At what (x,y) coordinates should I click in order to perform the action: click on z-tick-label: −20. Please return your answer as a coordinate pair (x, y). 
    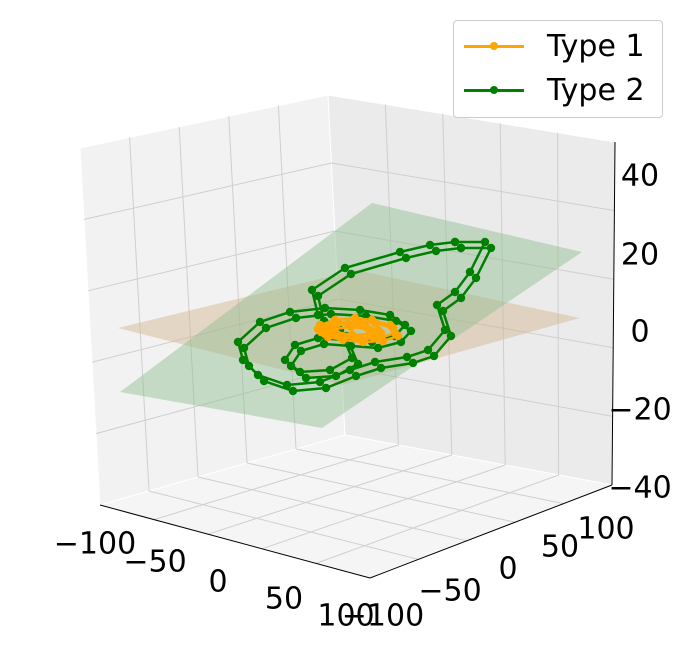
    Looking at the image, I should click on (639, 410).